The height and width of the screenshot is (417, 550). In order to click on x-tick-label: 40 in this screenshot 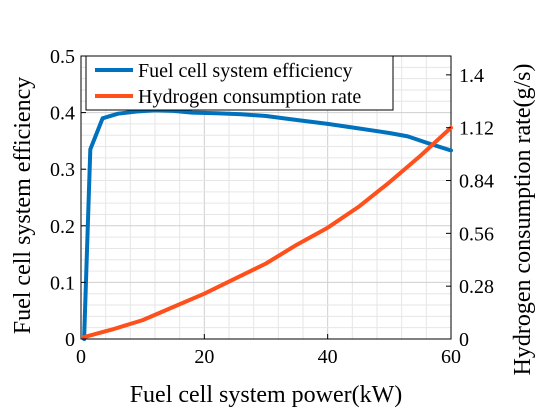, I will do `click(328, 357)`.